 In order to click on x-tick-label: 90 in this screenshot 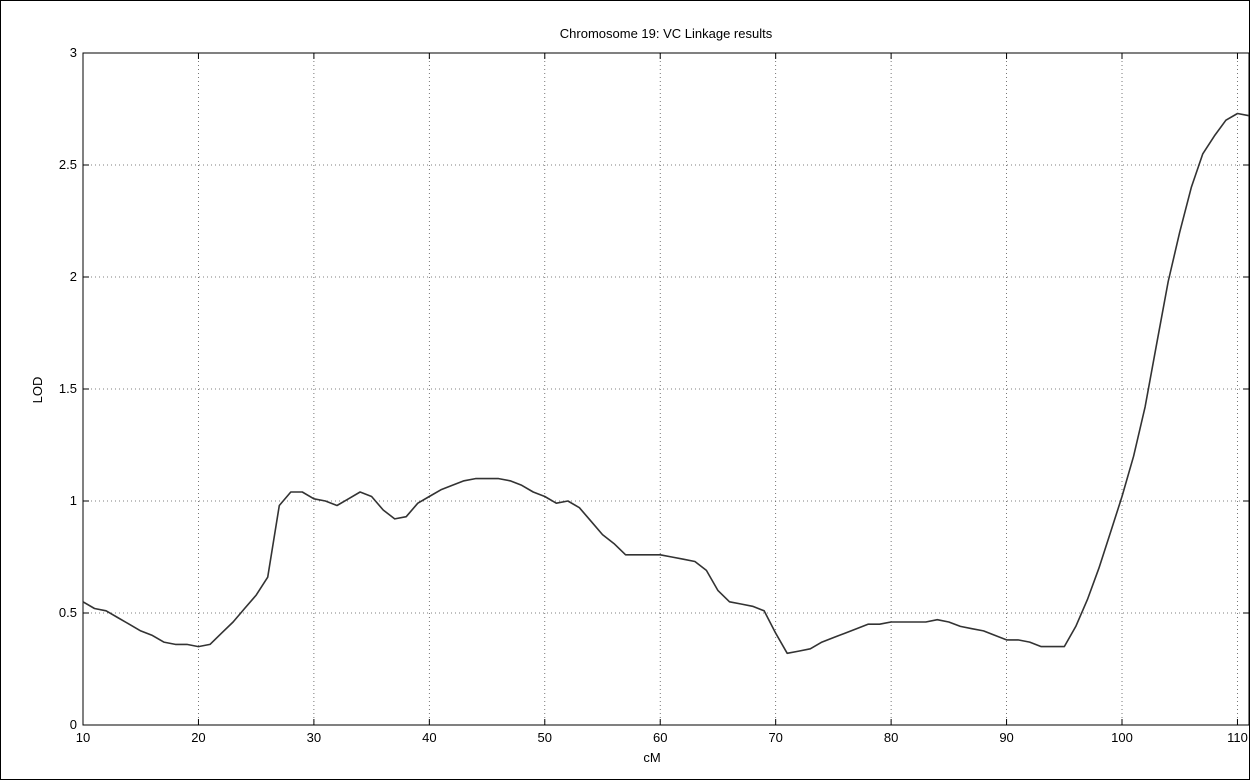, I will do `click(1006, 737)`.